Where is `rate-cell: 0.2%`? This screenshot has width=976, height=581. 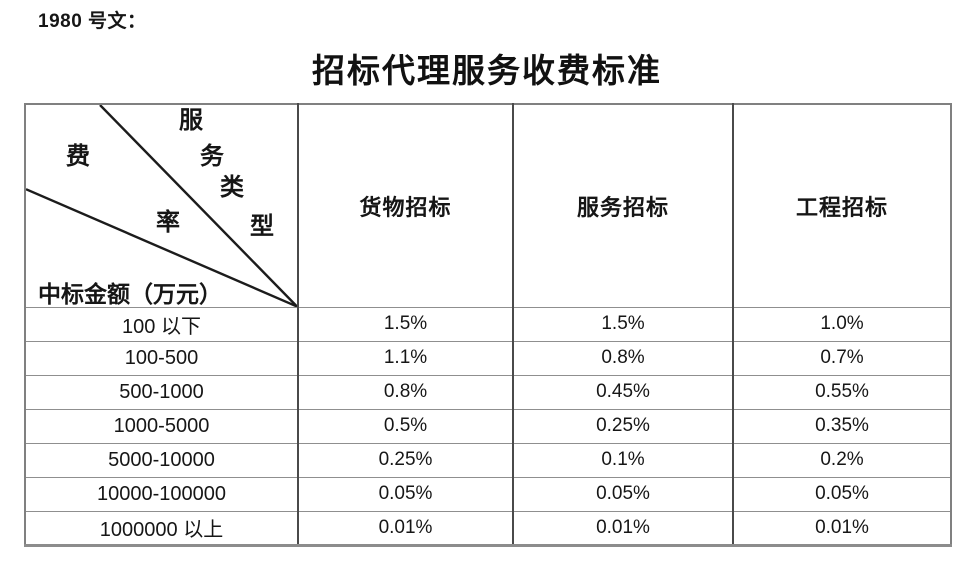
rate-cell: 0.2% is located at coordinates (841, 459).